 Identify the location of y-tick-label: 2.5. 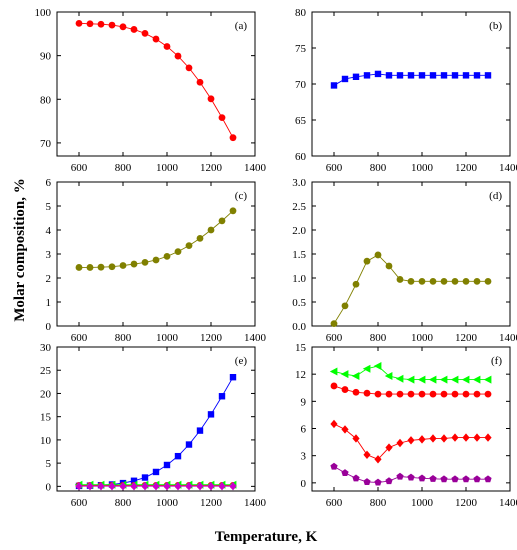
(299, 207).